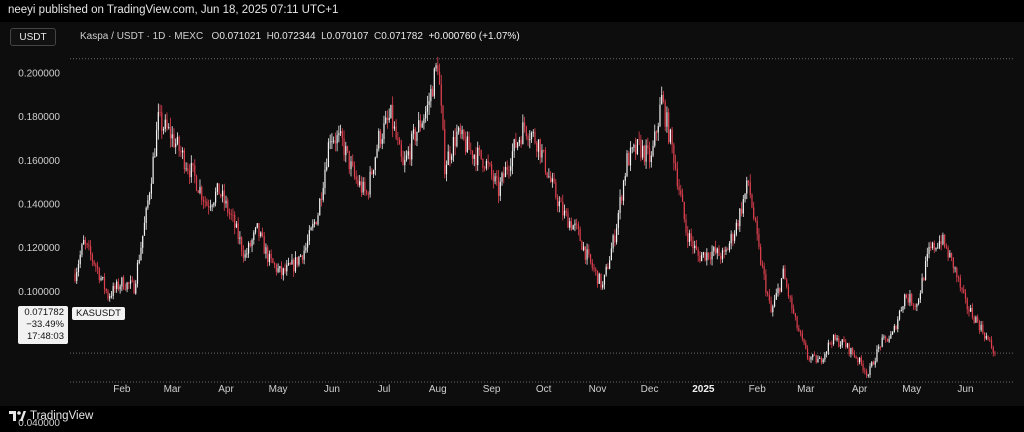 This screenshot has height=432, width=1024. I want to click on x-tick-label: Apr, so click(860, 389).